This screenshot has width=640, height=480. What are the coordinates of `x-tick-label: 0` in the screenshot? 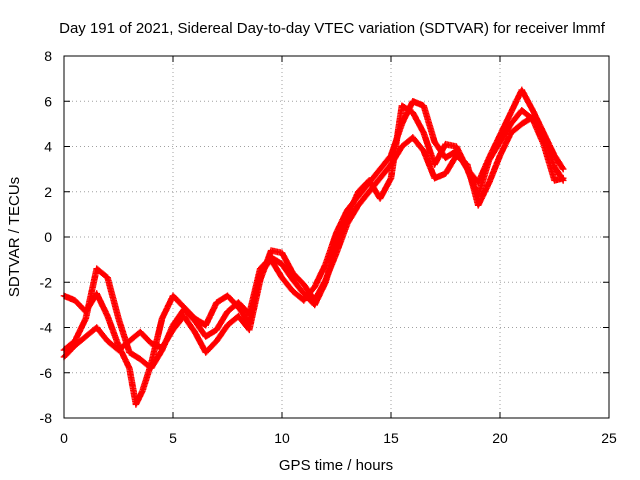 It's located at (64, 438).